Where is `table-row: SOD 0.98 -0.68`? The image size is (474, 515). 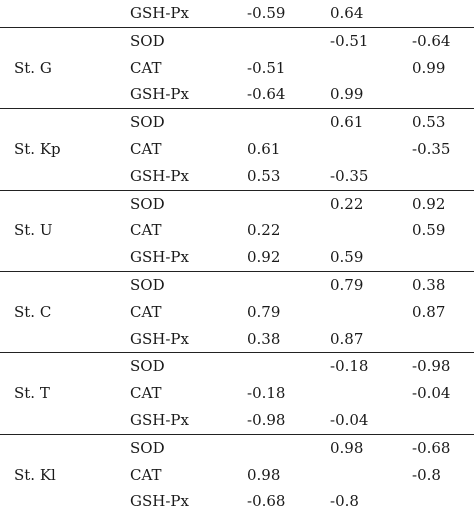
table-row: SOD 0.98 -0.68 is located at coordinates (237, 448).